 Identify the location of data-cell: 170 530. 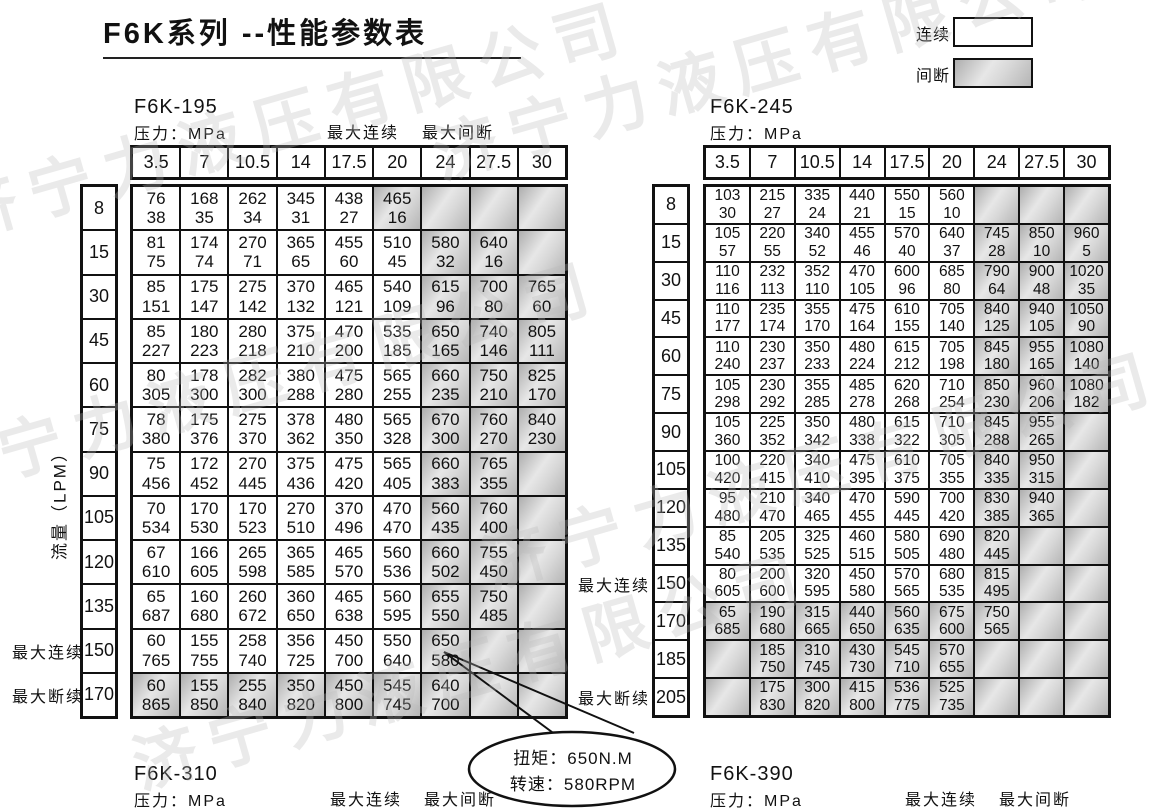
(204, 517).